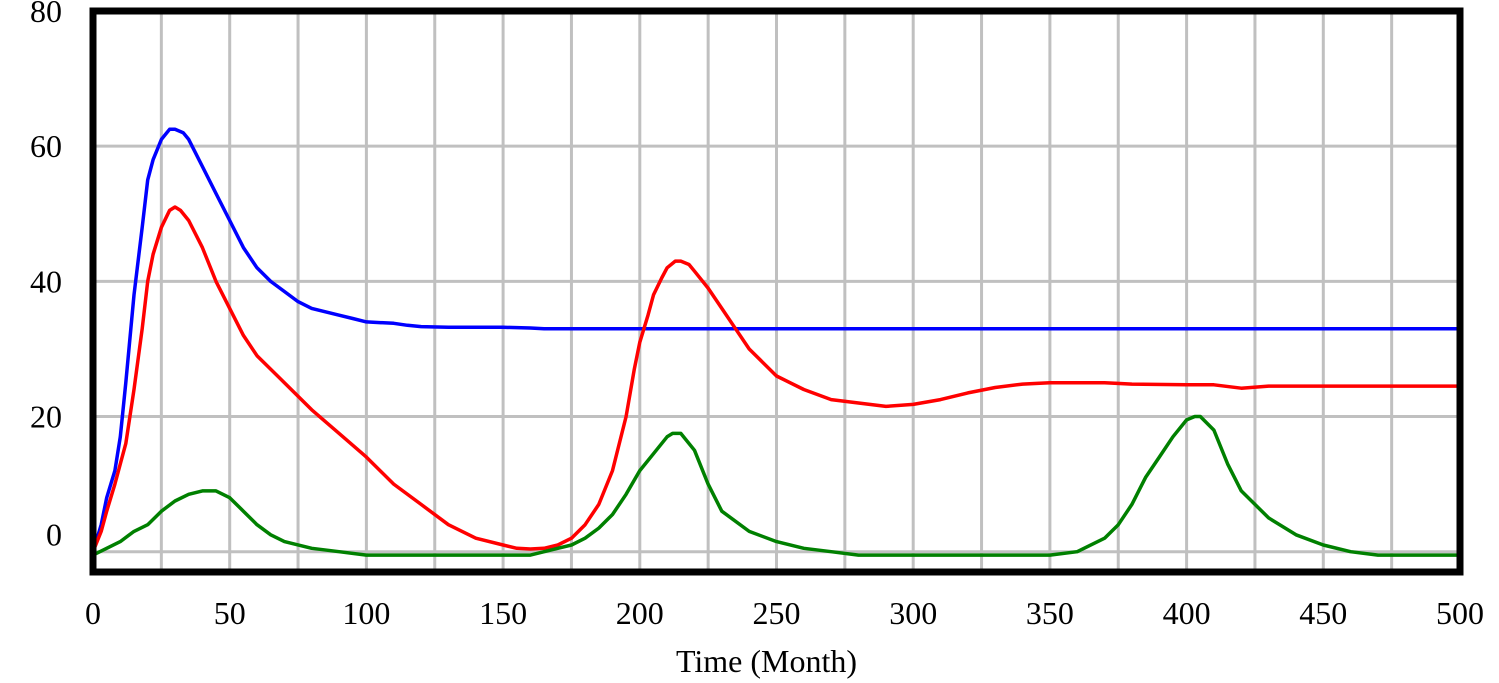 This screenshot has width=1499, height=683. What do you see at coordinates (1187, 613) in the screenshot?
I see `x-tick-label: 400` at bounding box center [1187, 613].